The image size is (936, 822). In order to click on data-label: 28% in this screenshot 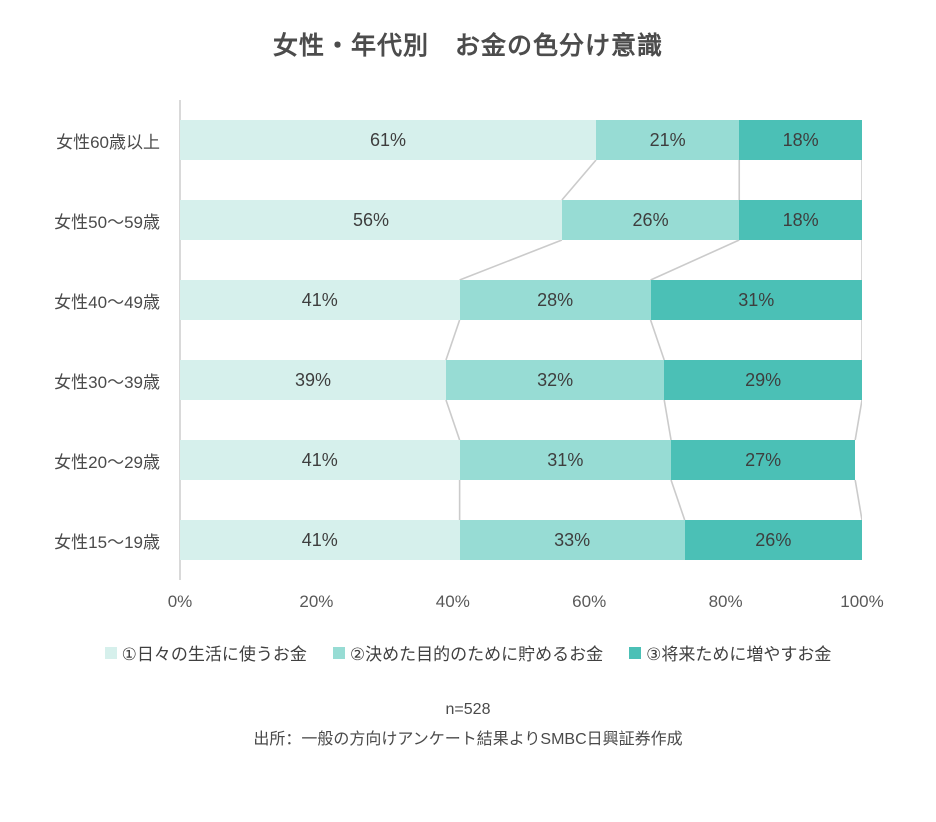, I will do `click(555, 299)`.